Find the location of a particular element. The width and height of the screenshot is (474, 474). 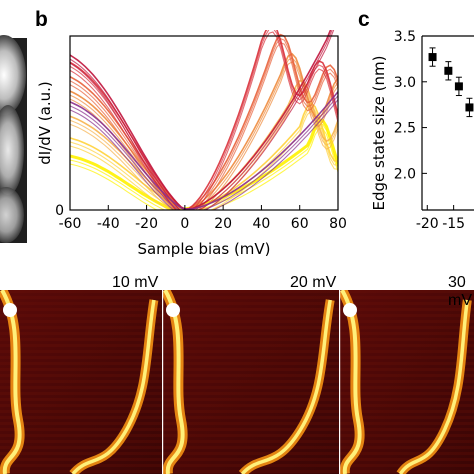

map-panel is located at coordinates (407, 382).